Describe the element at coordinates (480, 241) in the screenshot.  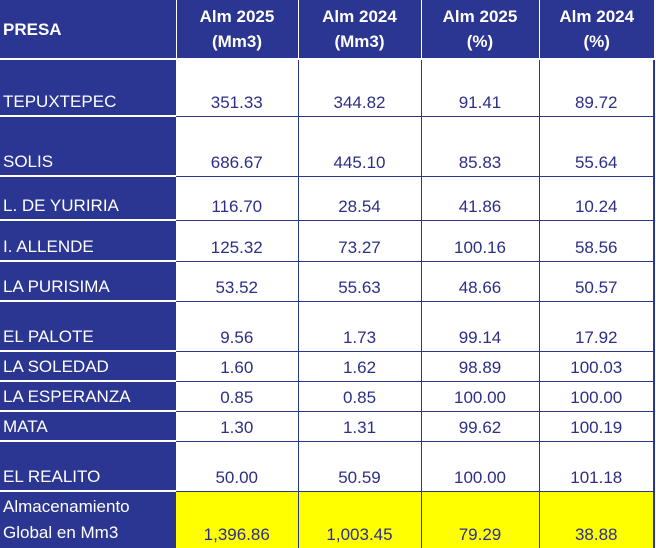
I see `alm-2025-pct: 100.16` at that location.